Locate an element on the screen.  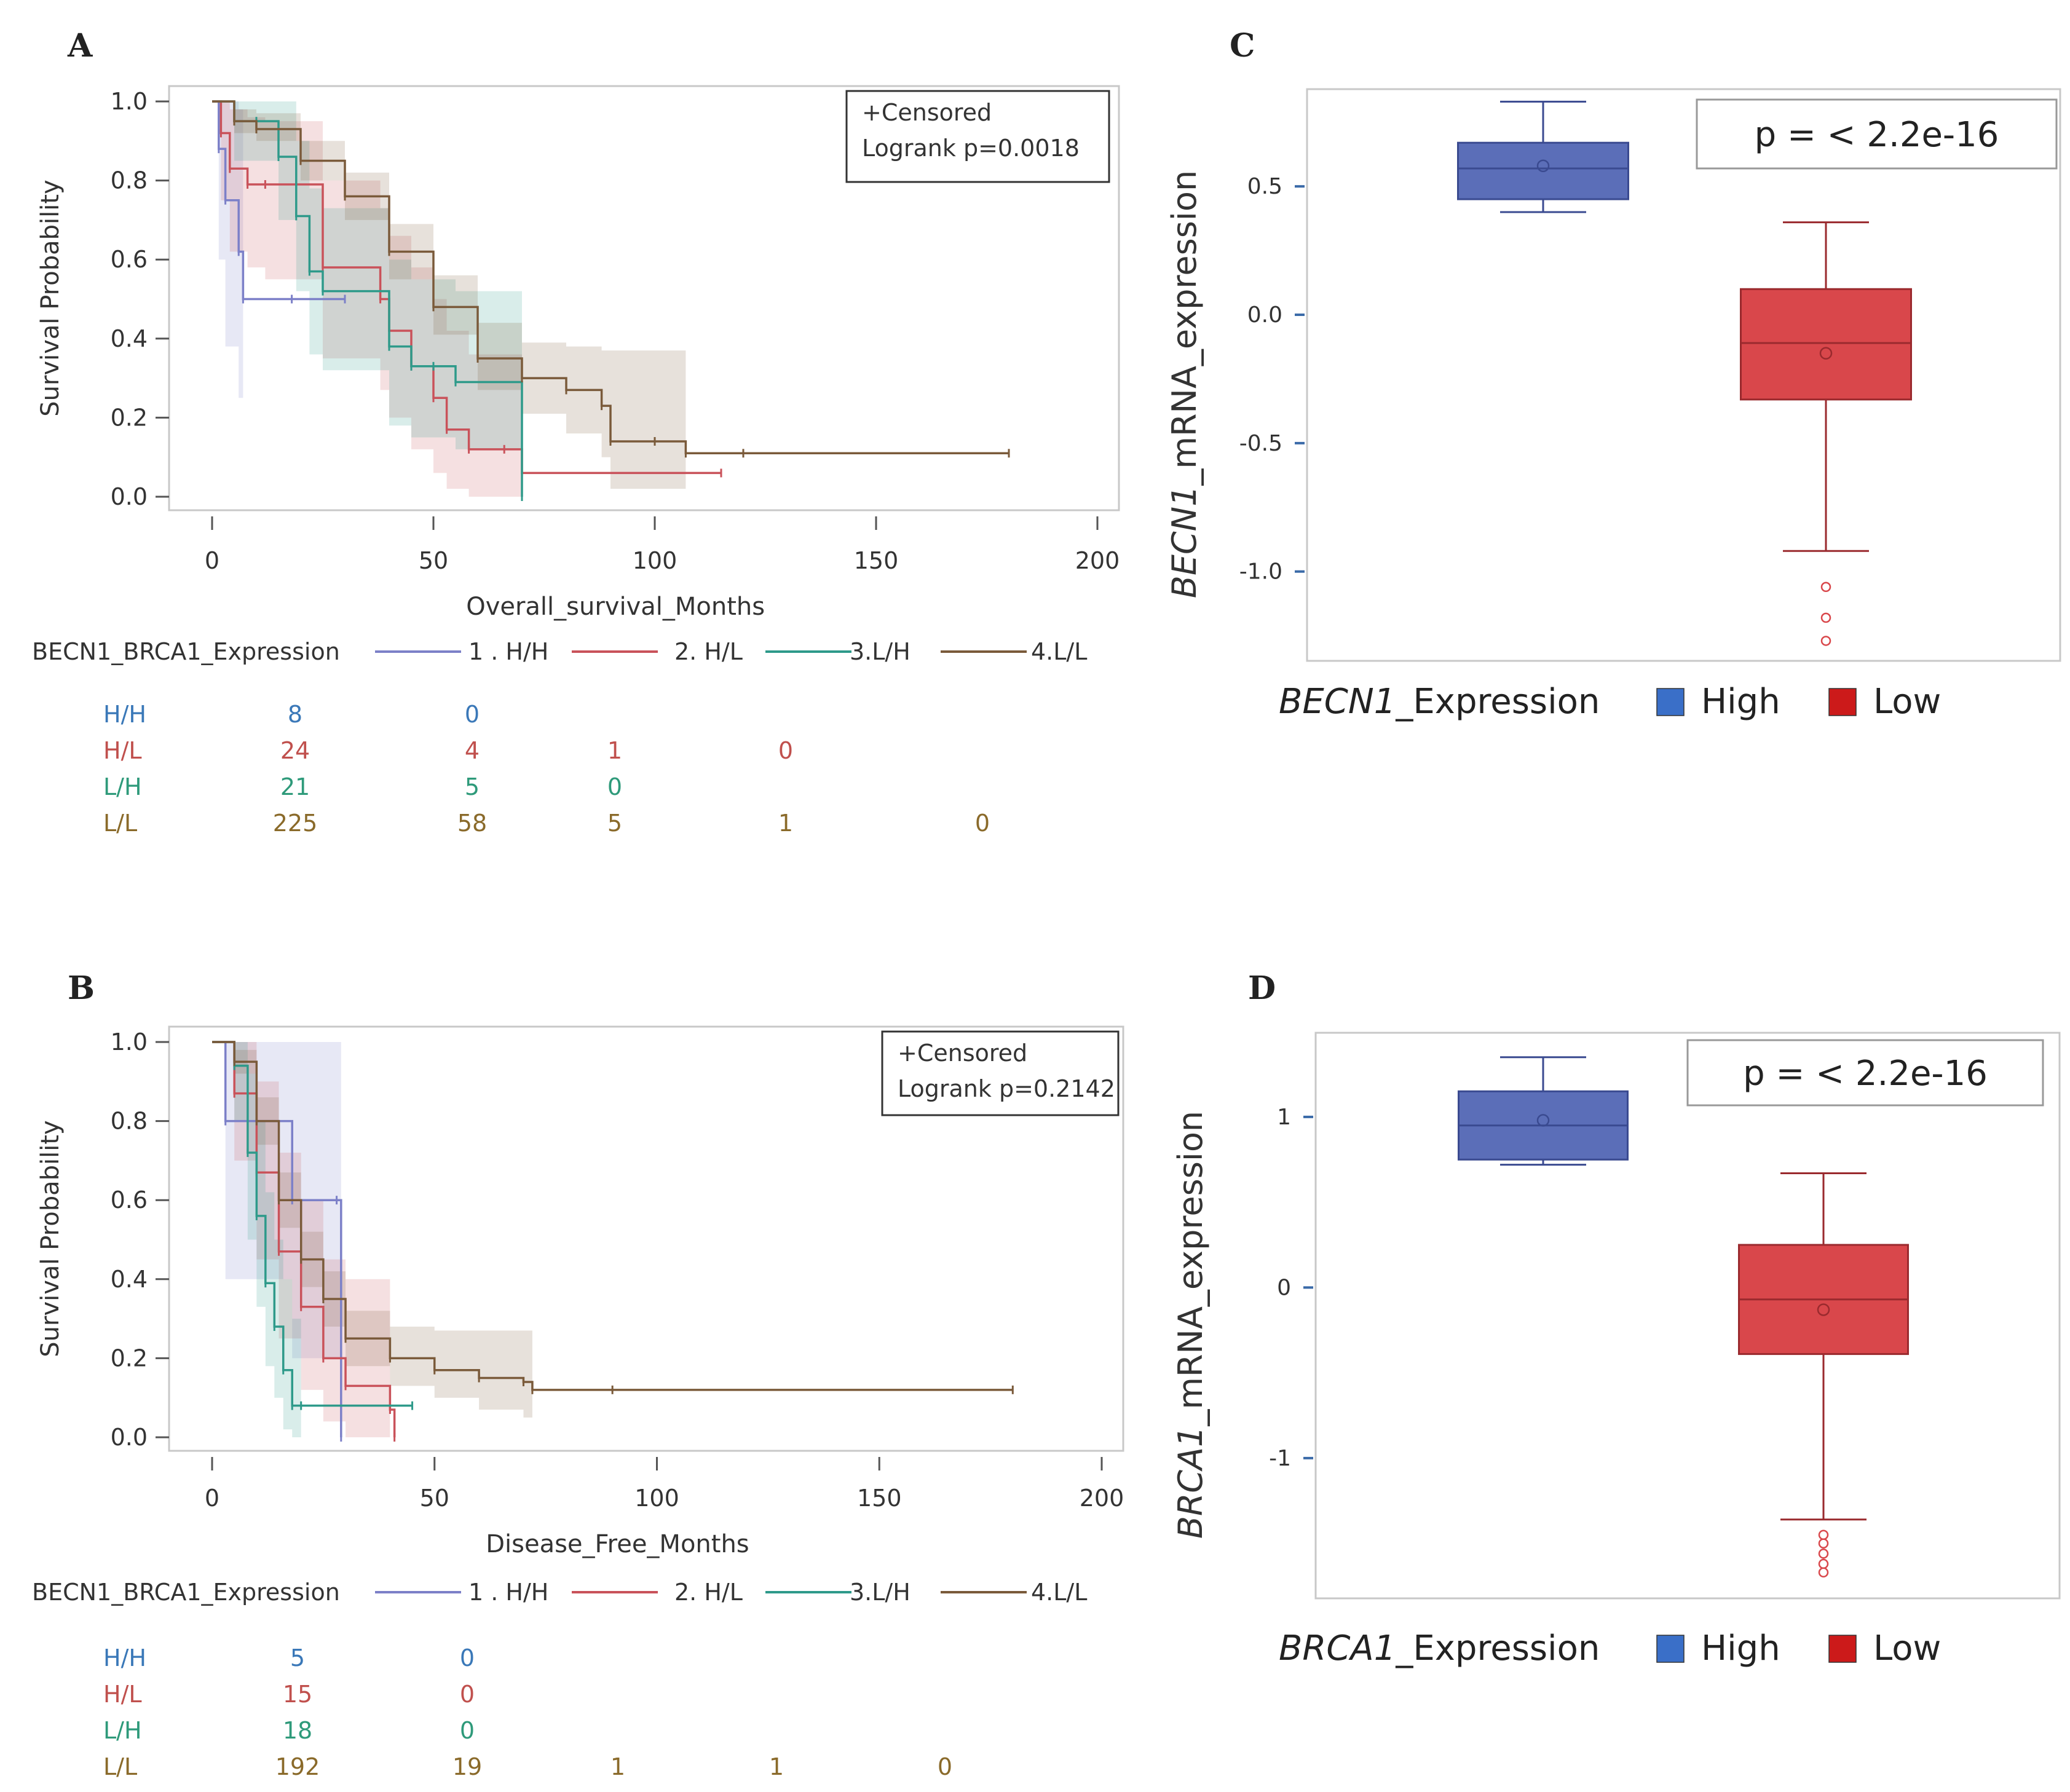
x-axis-title: Overall_survival_Months is located at coordinates (615, 607).